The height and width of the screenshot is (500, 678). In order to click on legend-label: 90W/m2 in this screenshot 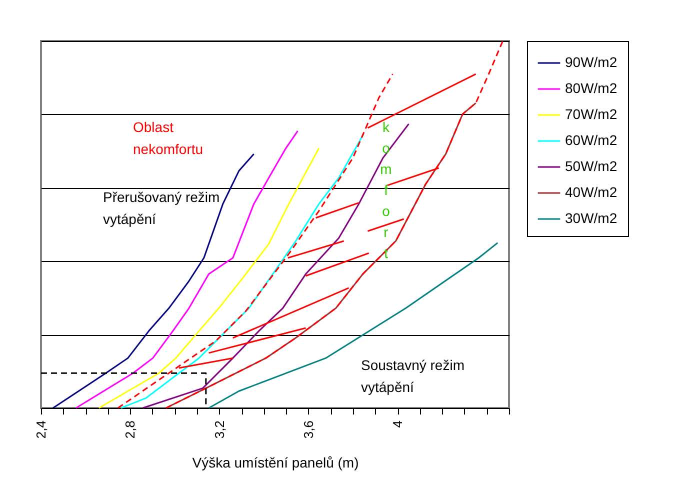, I will do `click(591, 62)`.